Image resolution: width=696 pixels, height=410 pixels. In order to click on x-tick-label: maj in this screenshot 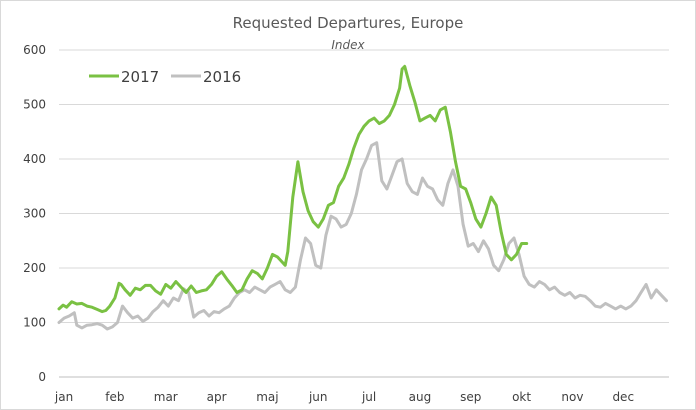, I will do `click(267, 397)`.